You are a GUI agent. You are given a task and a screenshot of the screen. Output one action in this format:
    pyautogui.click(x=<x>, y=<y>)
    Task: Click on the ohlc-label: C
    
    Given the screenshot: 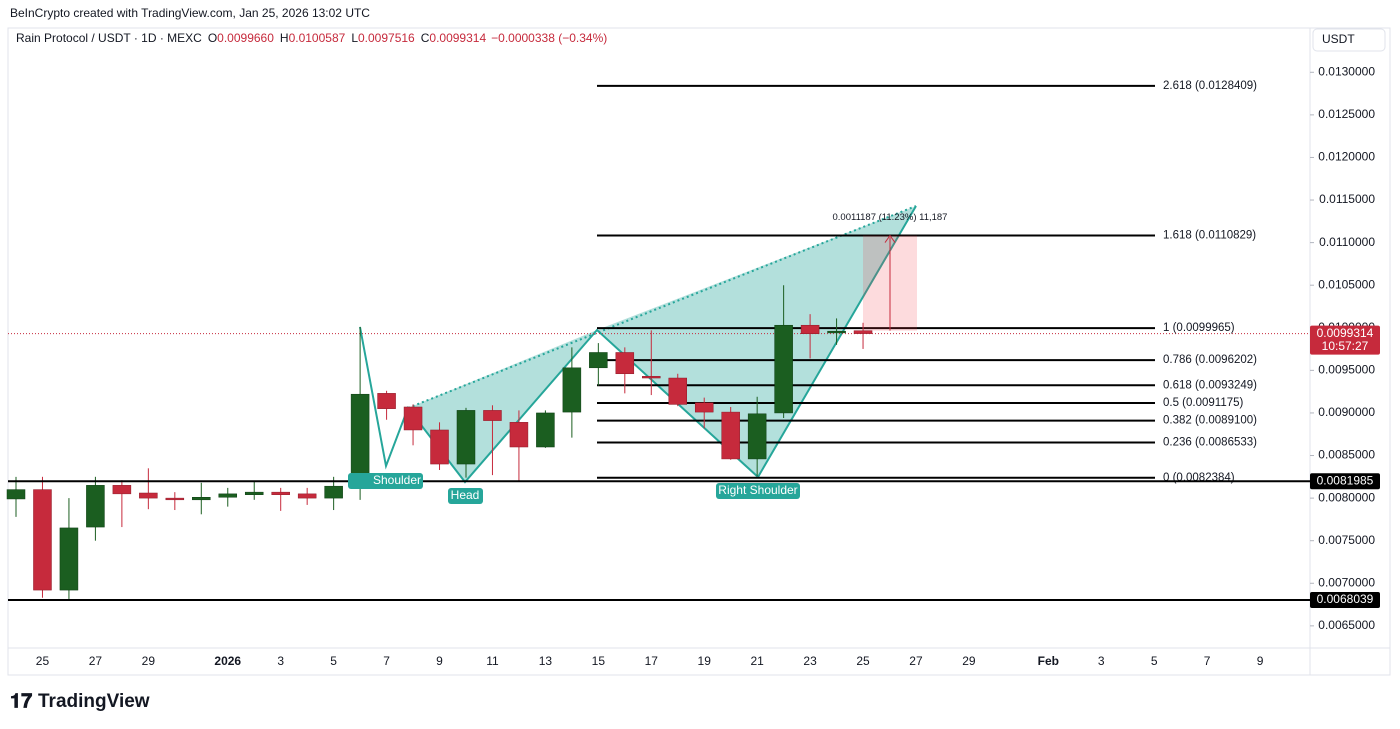 What is the action you would take?
    pyautogui.click(x=425, y=38)
    